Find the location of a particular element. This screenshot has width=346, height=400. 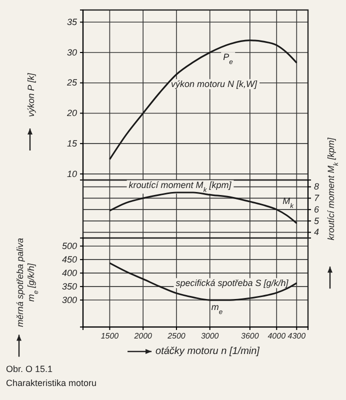

x-tick-label: 4300 is located at coordinates (297, 336).